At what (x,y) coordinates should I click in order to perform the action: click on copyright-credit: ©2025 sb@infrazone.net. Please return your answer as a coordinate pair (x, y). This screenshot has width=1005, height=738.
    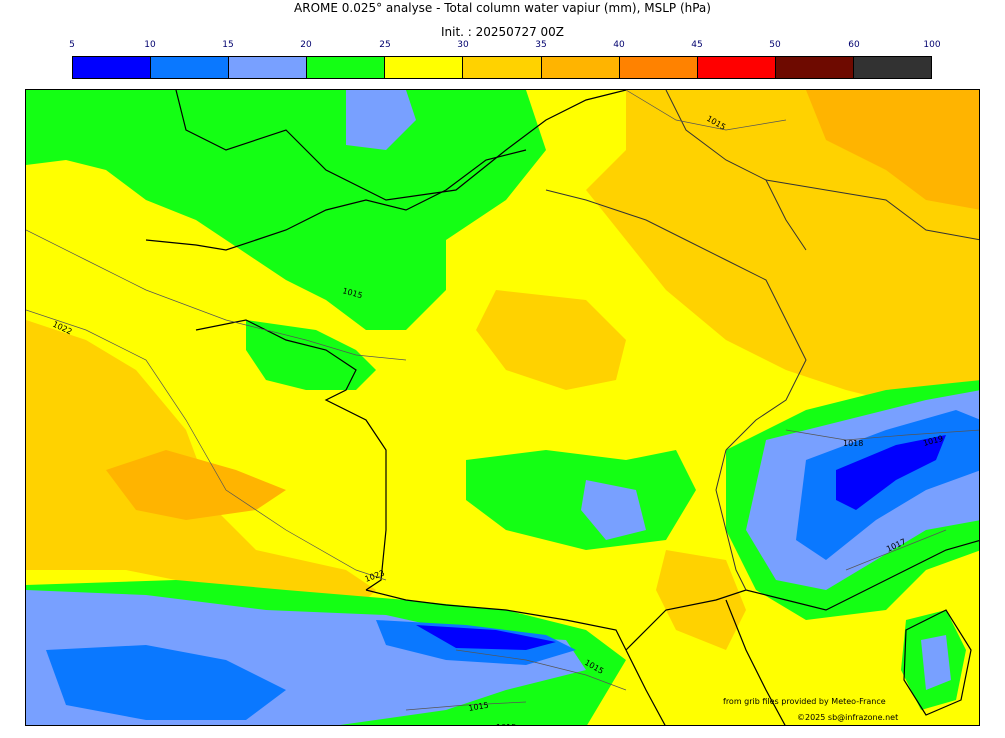
    Looking at the image, I should click on (848, 717).